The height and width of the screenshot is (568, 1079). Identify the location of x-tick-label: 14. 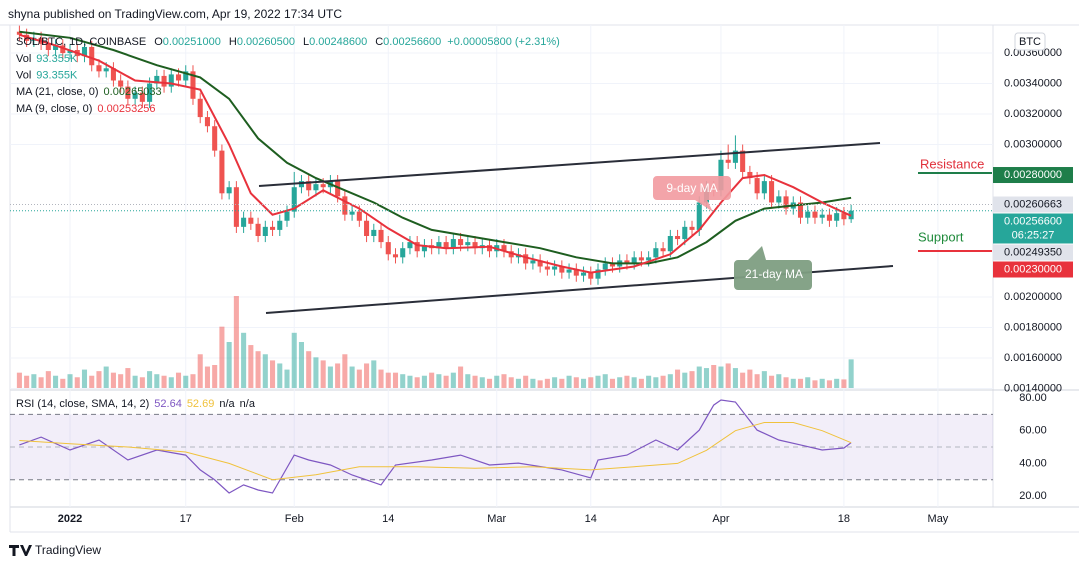
(591, 519).